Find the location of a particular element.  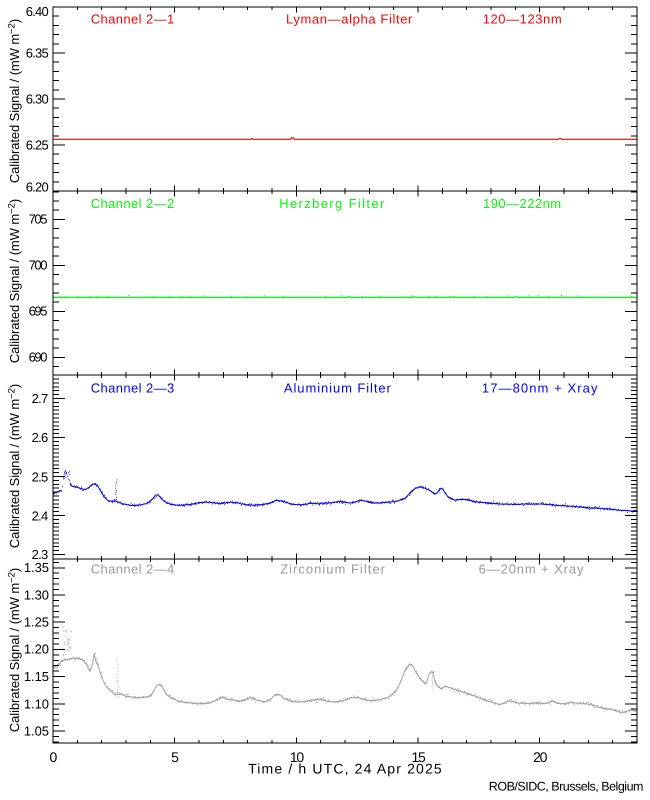

svg-text: 120—123nm is located at coordinates (523, 18).